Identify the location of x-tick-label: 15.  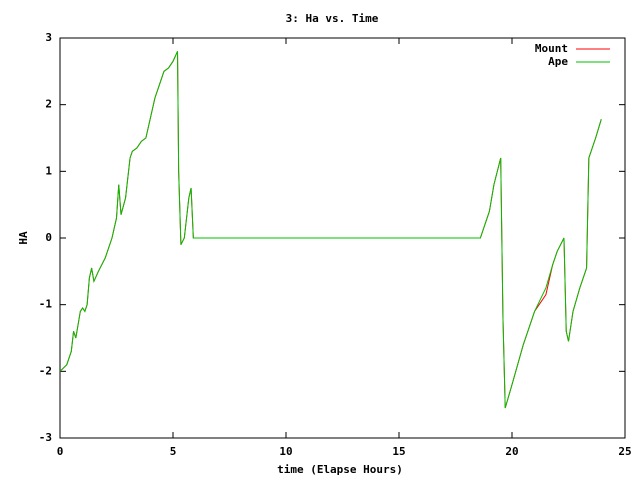
(398, 451).